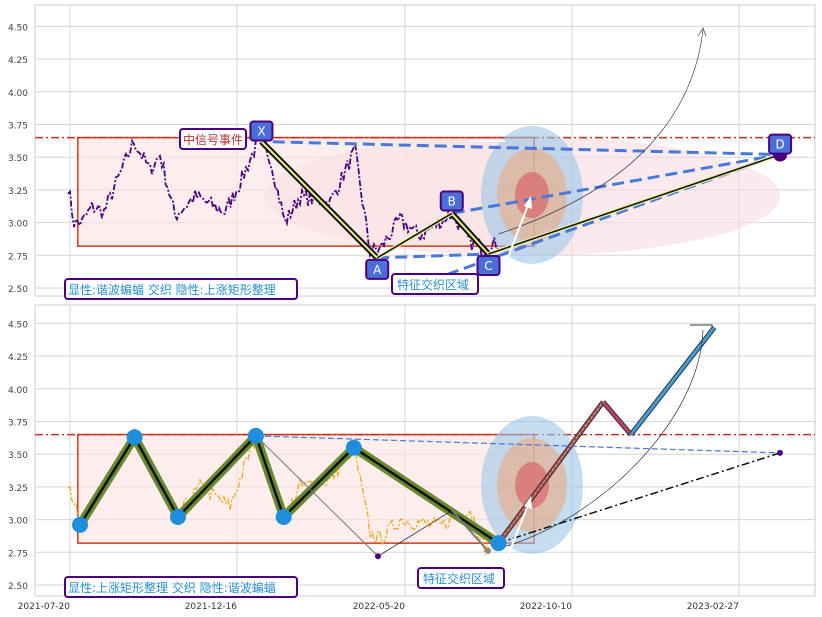  I want to click on target-bracket, so click(701, 326).